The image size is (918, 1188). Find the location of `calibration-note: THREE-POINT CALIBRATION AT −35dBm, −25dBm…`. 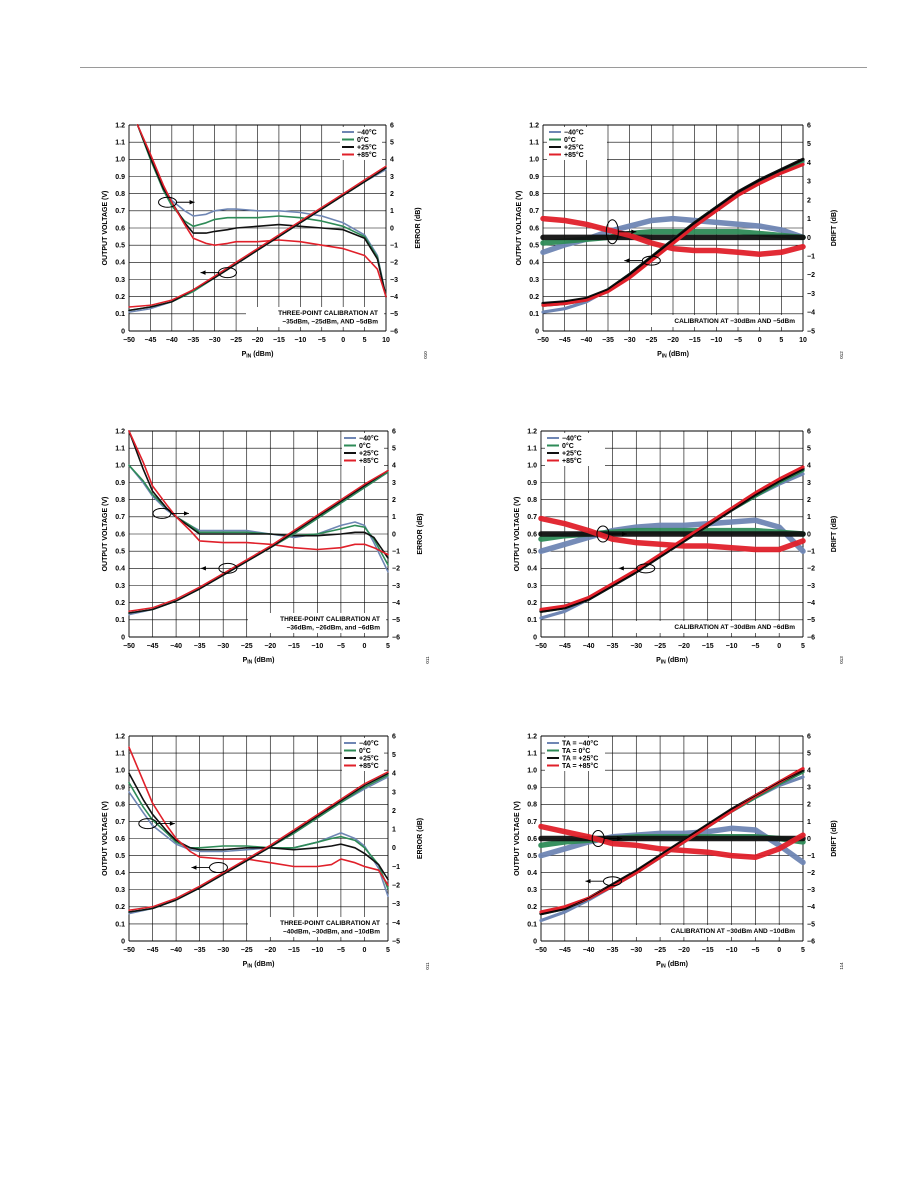

calibration-note: THREE-POINT CALIBRATION AT −35dBm, −25dBm… is located at coordinates (315, 317).